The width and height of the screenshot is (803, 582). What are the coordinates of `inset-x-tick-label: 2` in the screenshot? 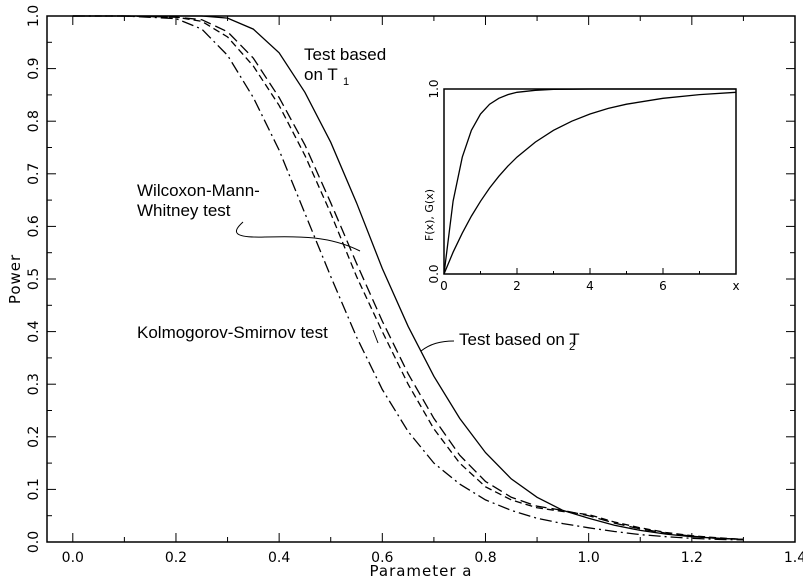 It's located at (517, 286).